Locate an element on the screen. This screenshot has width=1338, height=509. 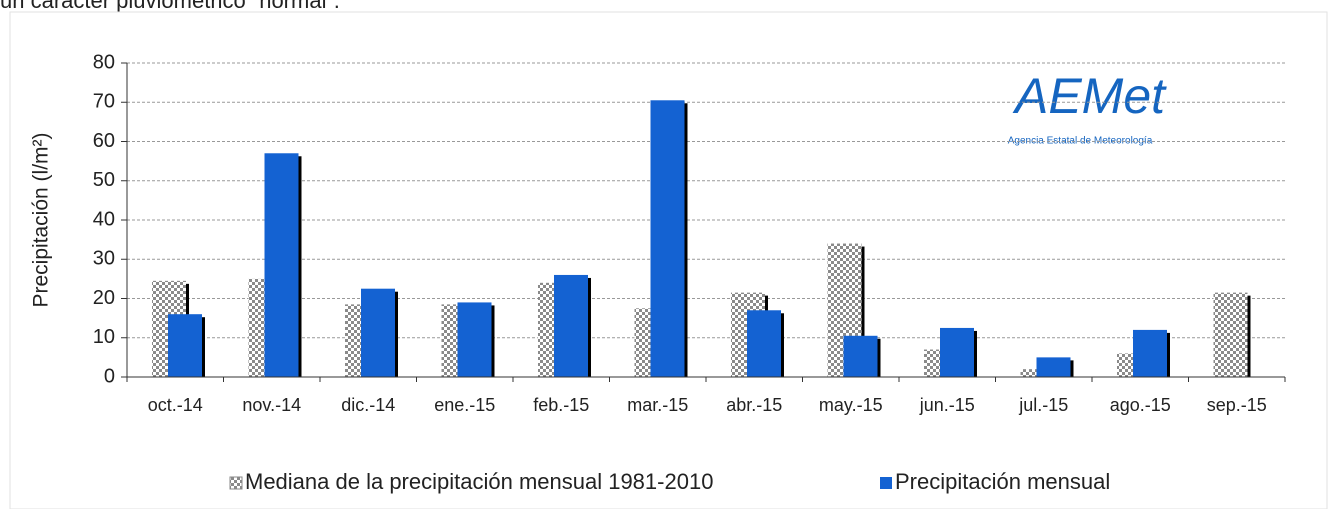
y-tick-label: 60 is located at coordinates (104, 141).